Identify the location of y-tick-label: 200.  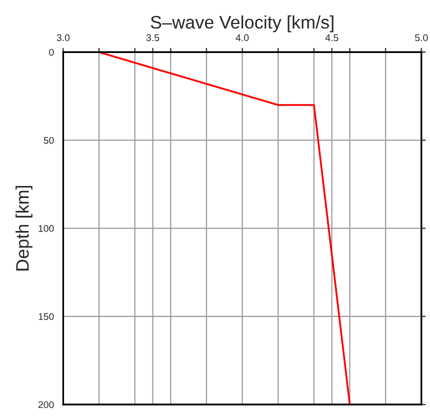
(46, 404).